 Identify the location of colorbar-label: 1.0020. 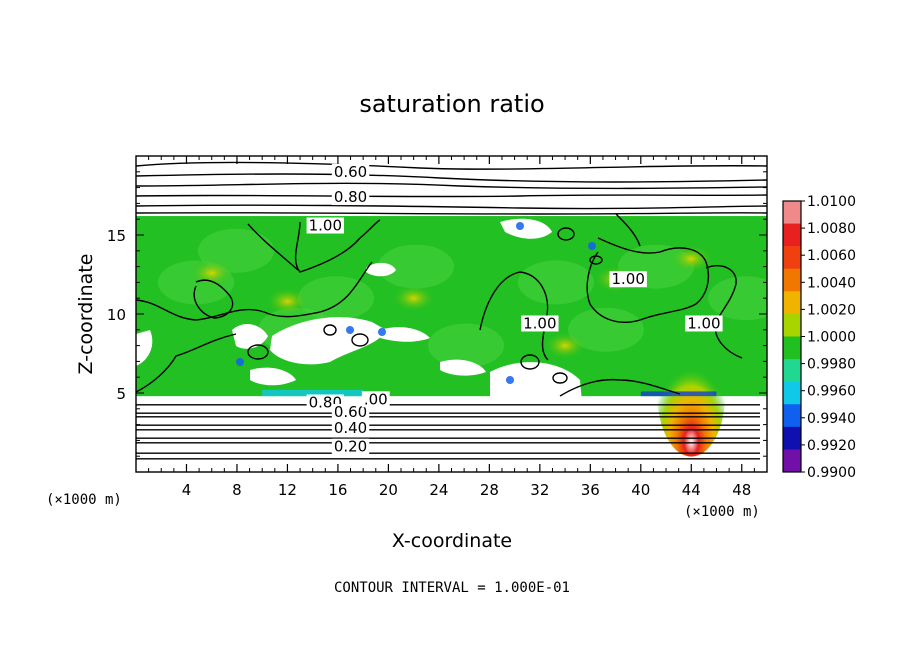
(831, 310).